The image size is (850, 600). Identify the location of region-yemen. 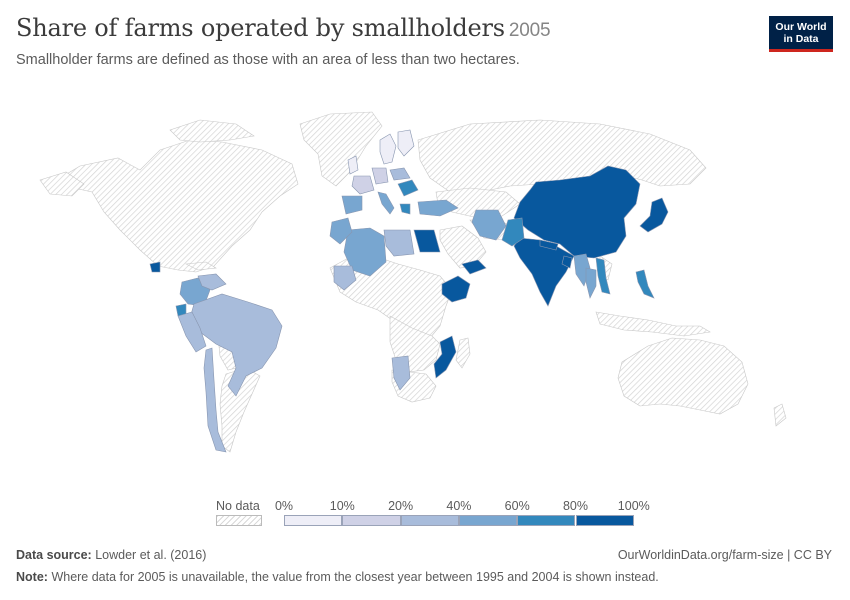
(474, 267).